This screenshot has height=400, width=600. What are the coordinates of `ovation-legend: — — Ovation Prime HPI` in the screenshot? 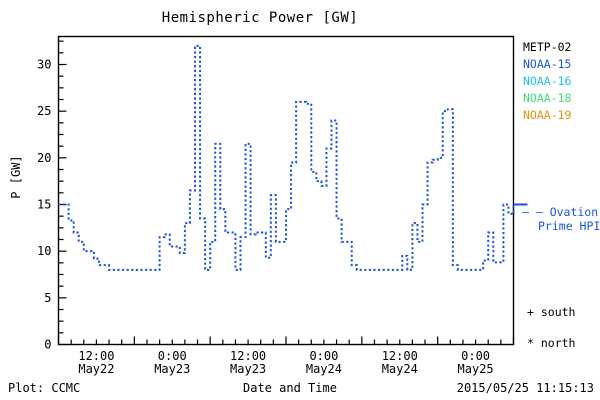 It's located at (561, 219).